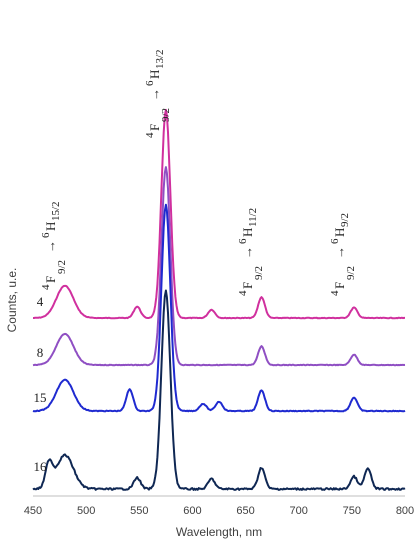  Describe the element at coordinates (41, 384) in the screenshot. I see `series-labels: 4 8 15 16` at that location.